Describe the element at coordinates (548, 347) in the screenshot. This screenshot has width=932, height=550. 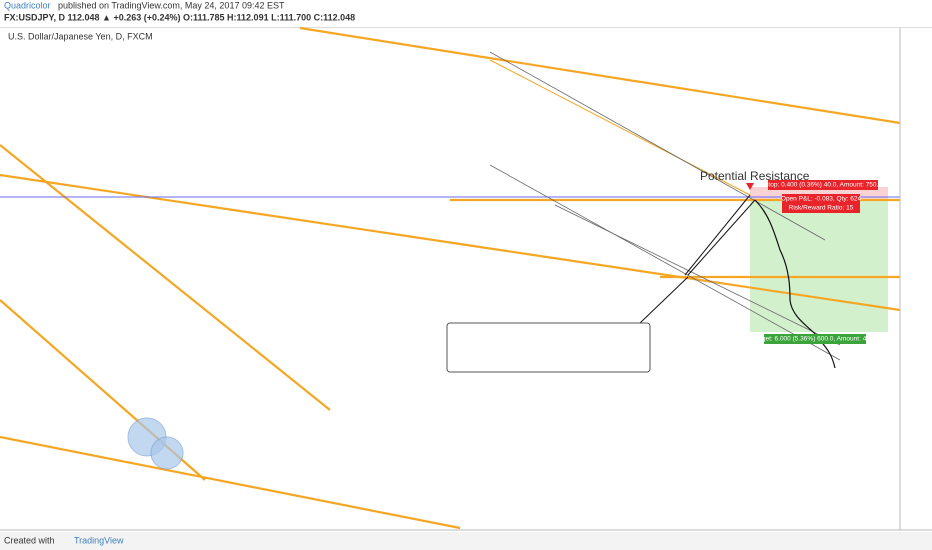
I see `note-box` at that location.